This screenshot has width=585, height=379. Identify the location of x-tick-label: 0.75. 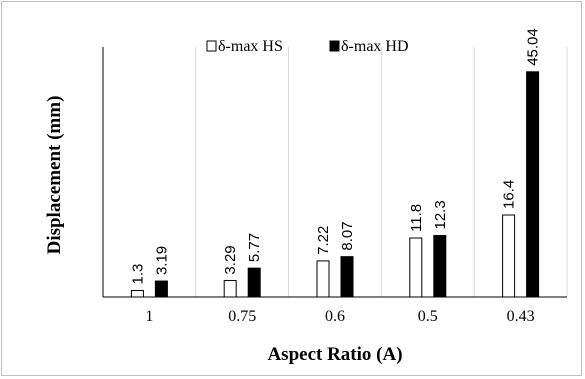
(242, 316).